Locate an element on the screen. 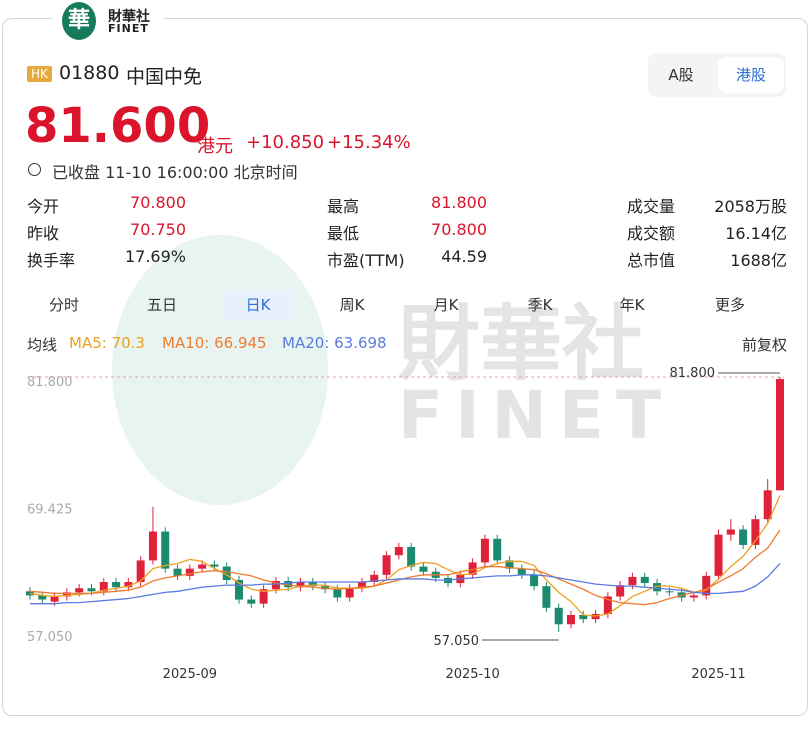 Image resolution: width=812 pixels, height=740 pixels. market-badge: HK is located at coordinates (39, 74).